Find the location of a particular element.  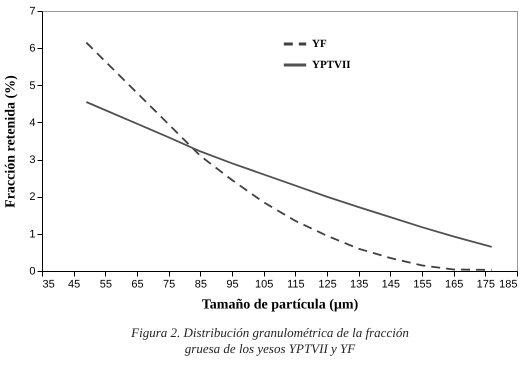

x-tick-label: 115 is located at coordinates (296, 284).